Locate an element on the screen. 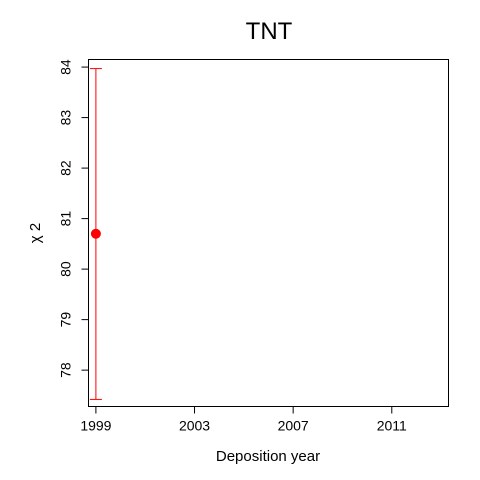 Image resolution: width=480 pixels, height=480 pixels. y-axis: 78 79 80 81 82 83 84 is located at coordinates (73, 218).